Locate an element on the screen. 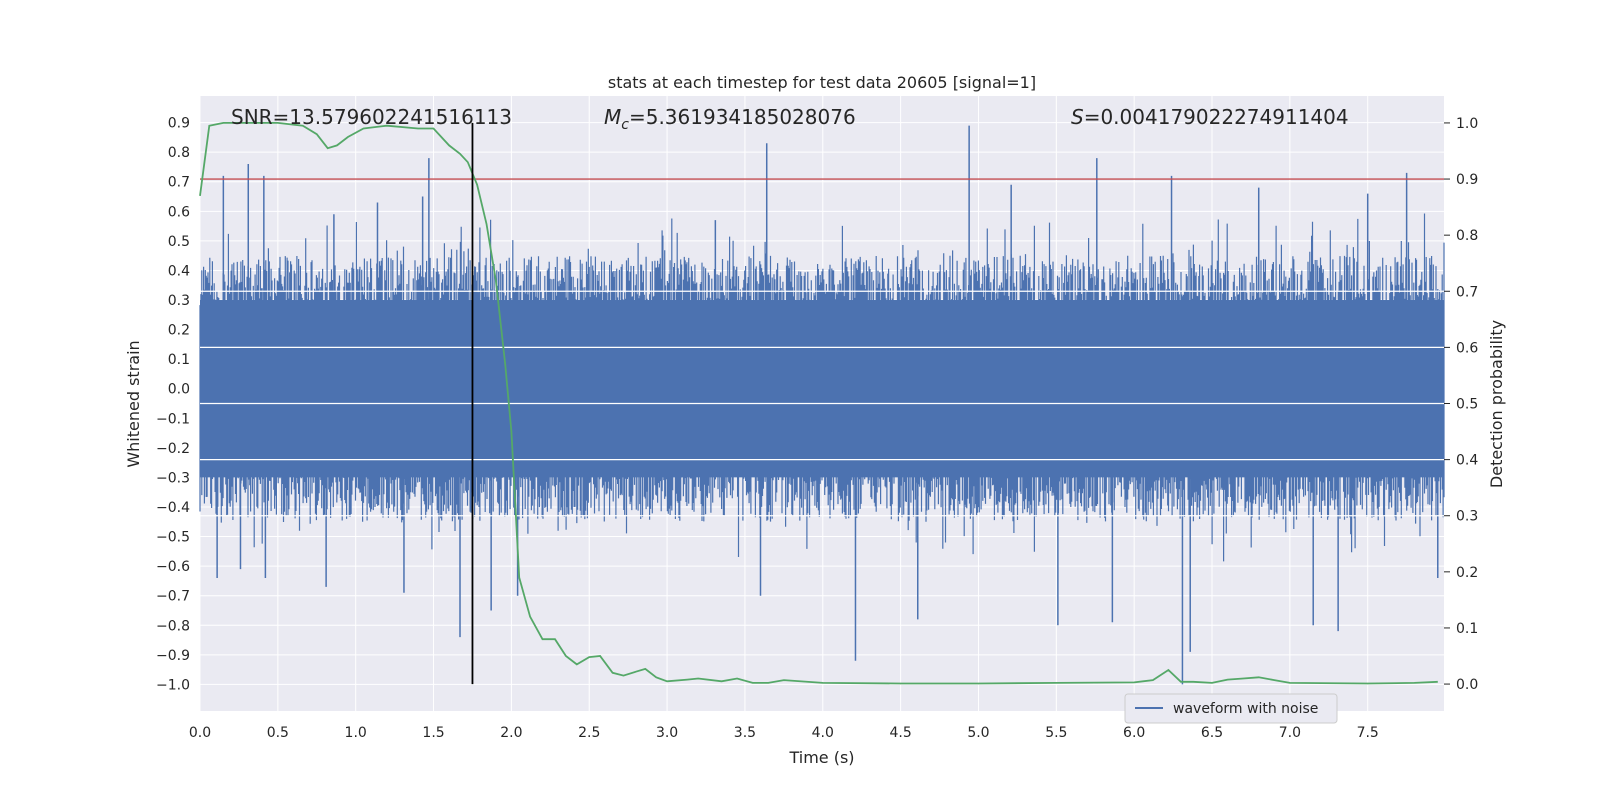 This screenshot has width=1600, height=800. x-tick-label: 3.5 is located at coordinates (745, 733).